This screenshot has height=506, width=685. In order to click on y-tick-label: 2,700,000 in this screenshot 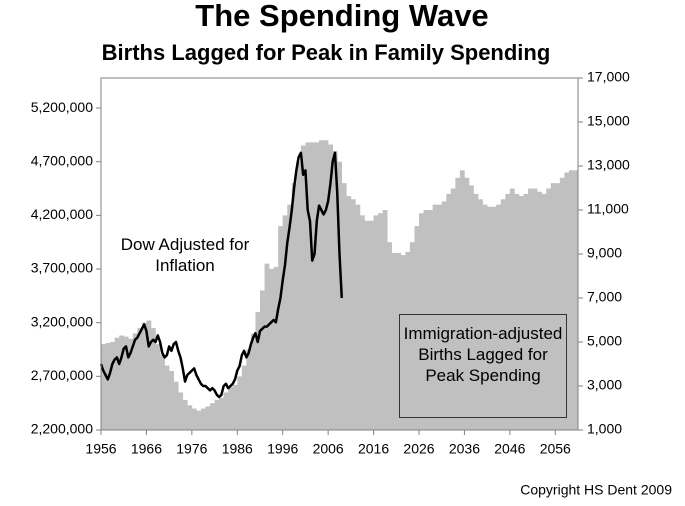, I will do `click(62, 375)`.